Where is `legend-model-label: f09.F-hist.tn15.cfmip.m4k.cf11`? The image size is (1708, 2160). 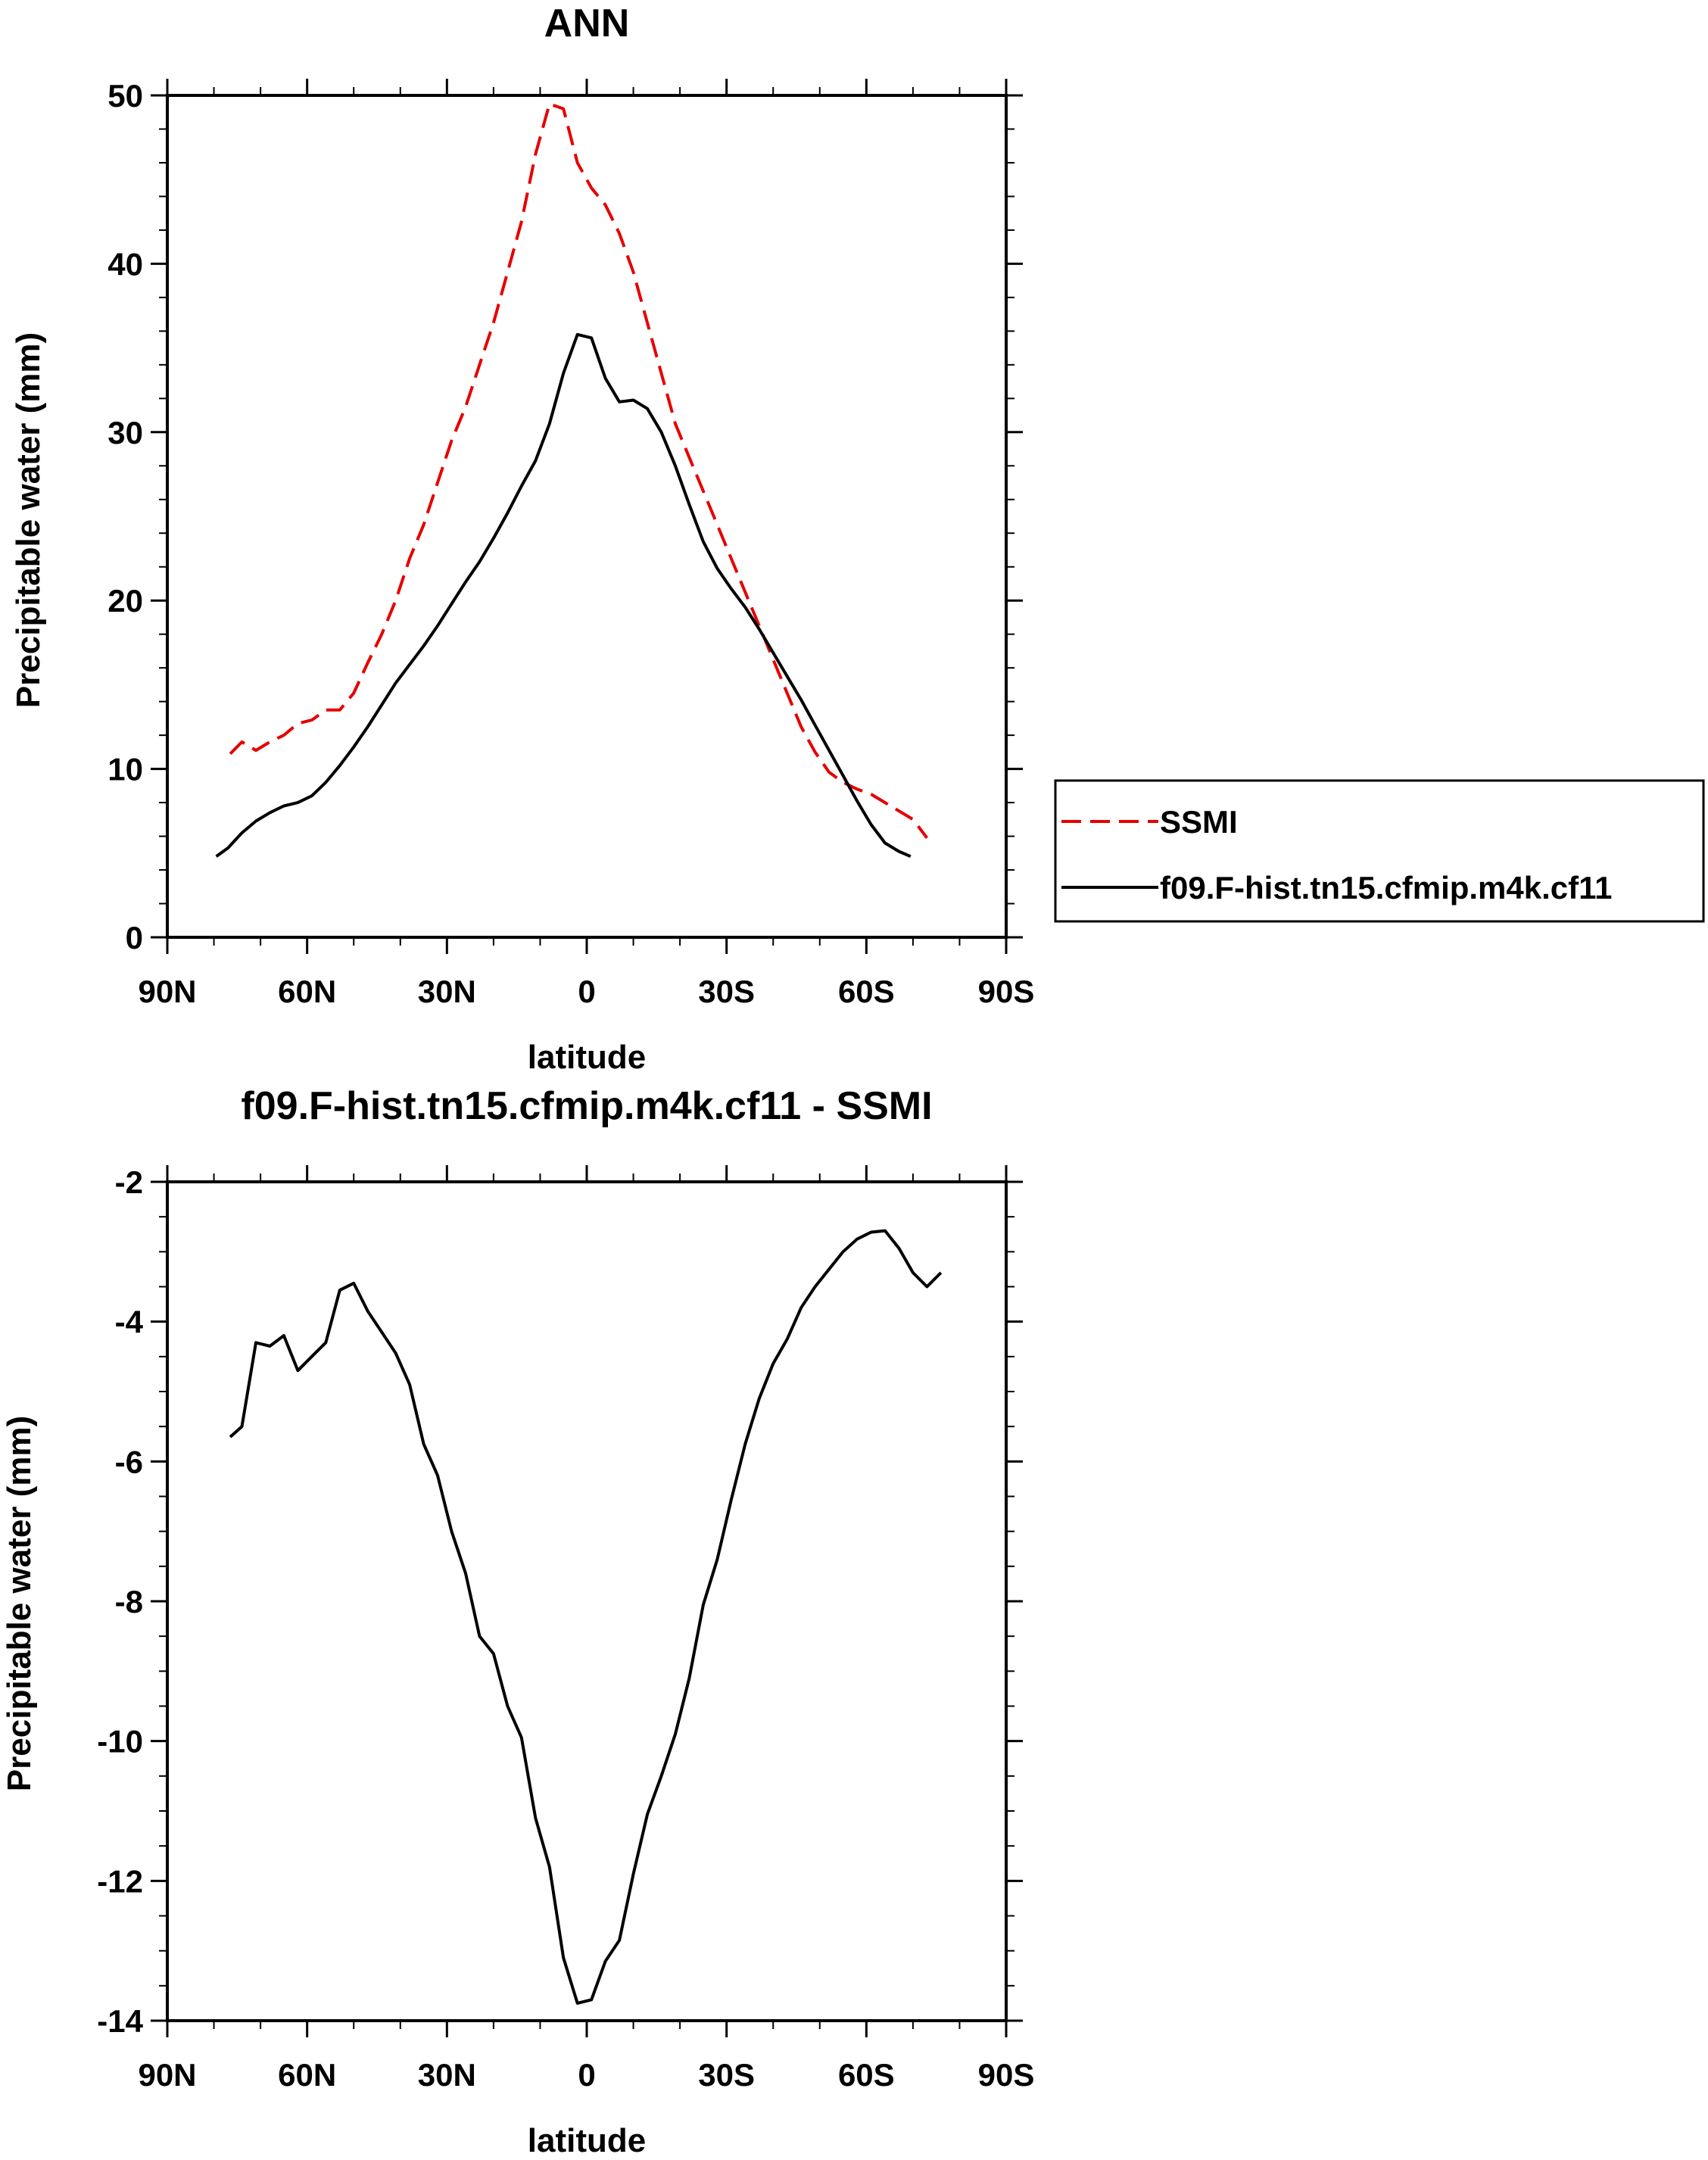
legend-model-label: f09.F-hist.tn15.cfmip.m4k.cf11 is located at coordinates (1386, 887).